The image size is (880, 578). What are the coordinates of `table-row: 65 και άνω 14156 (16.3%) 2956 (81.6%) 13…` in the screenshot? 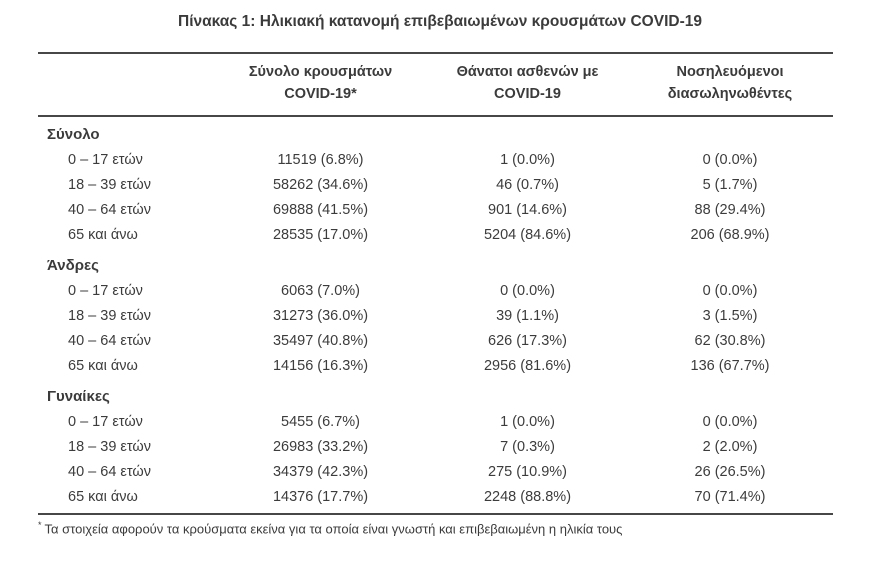 It's located at (435, 365).